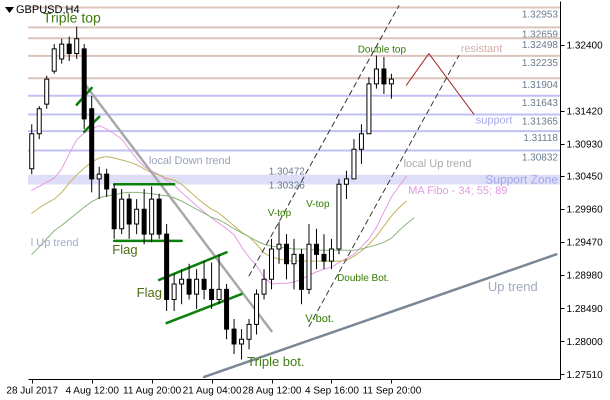 The height and width of the screenshot is (400, 610). I want to click on annotation: 1.30472, so click(287, 172).